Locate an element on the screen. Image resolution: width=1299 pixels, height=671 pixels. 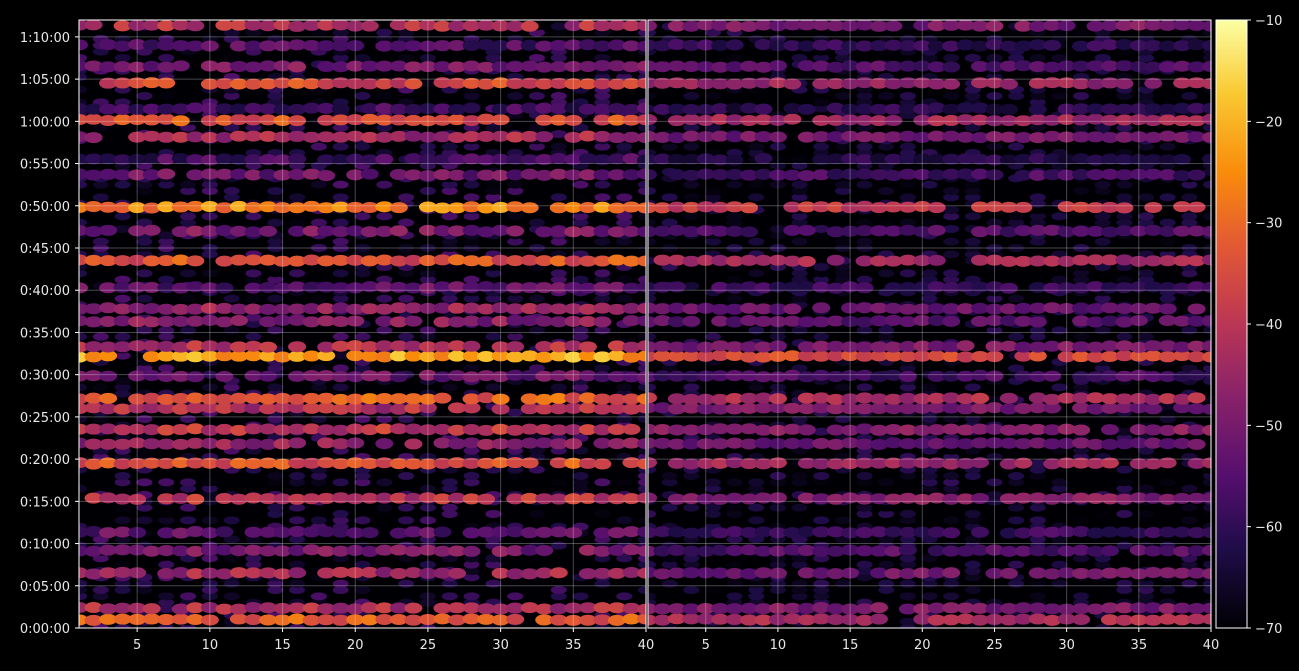
y-tick-label: 0:50:00 is located at coordinates (45, 207).